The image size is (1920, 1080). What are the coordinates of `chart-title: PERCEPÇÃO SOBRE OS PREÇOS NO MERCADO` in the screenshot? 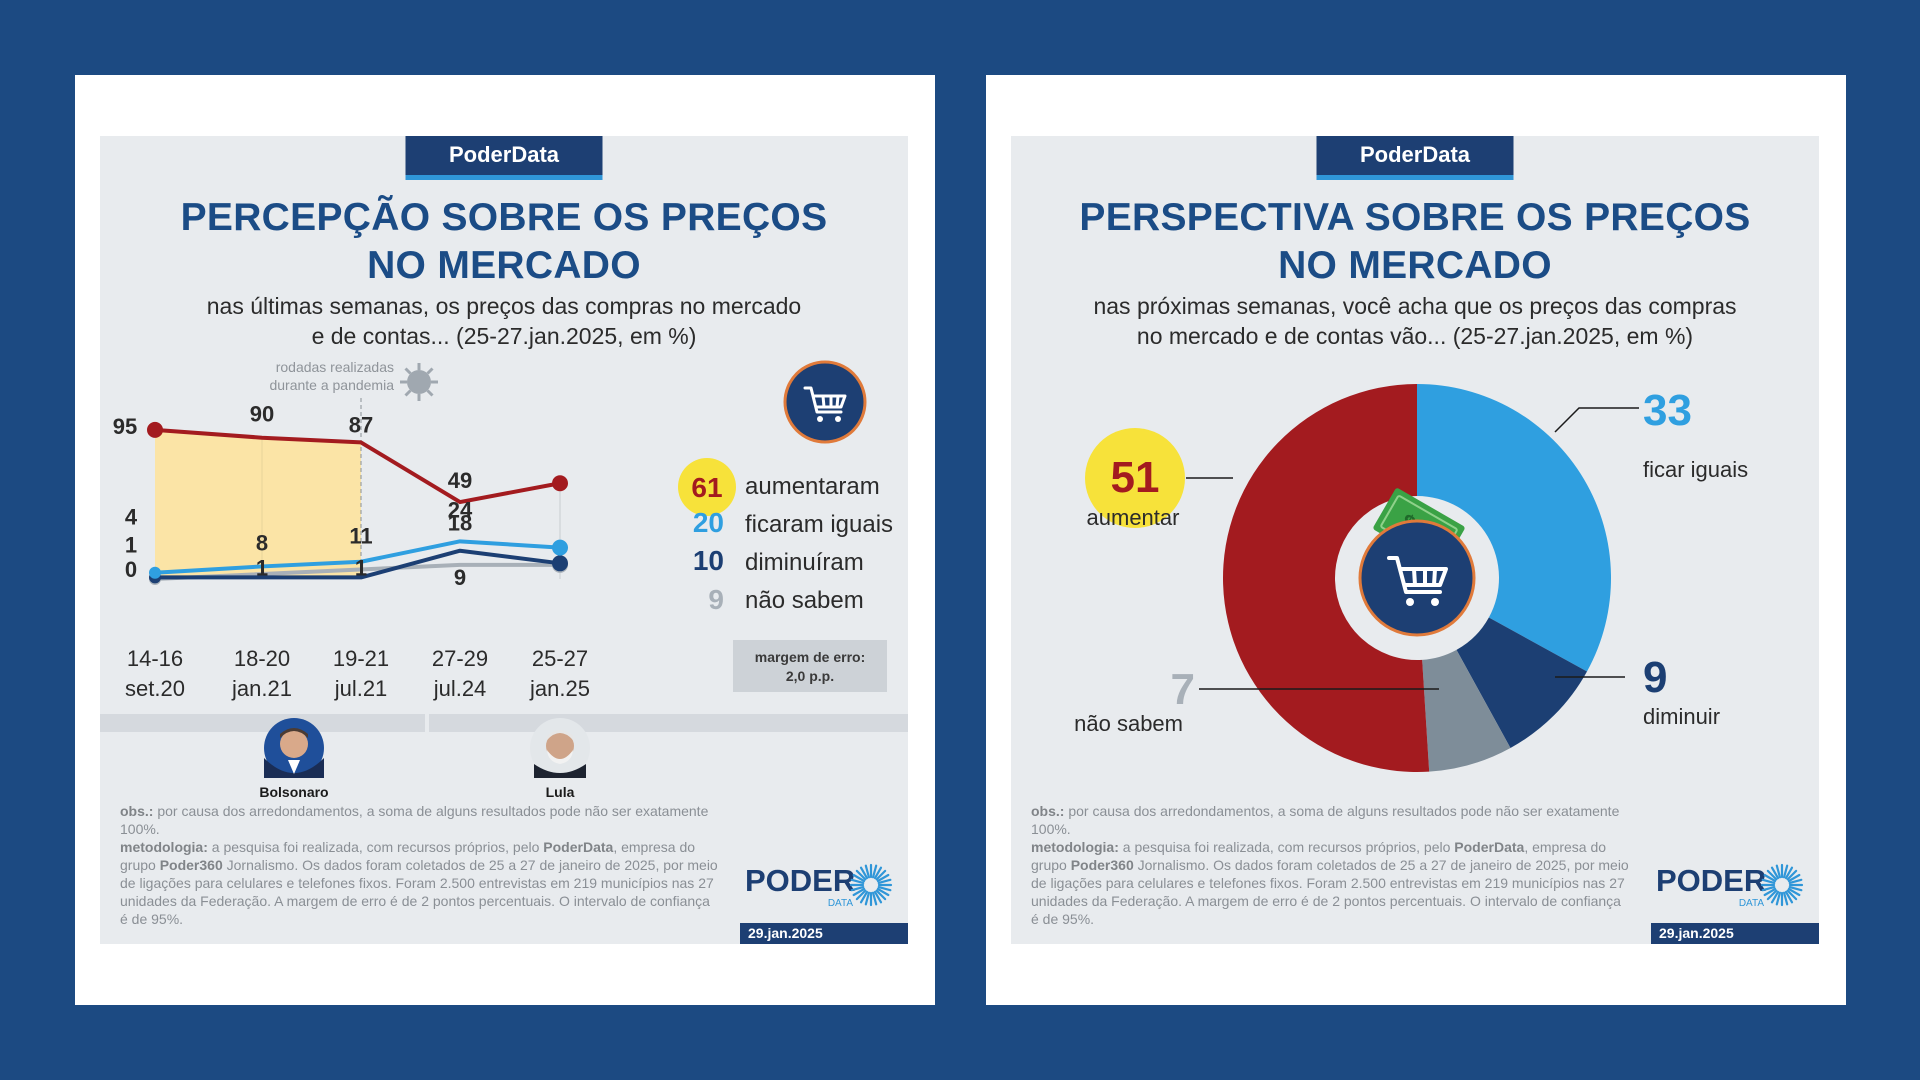 It's located at (504, 242).